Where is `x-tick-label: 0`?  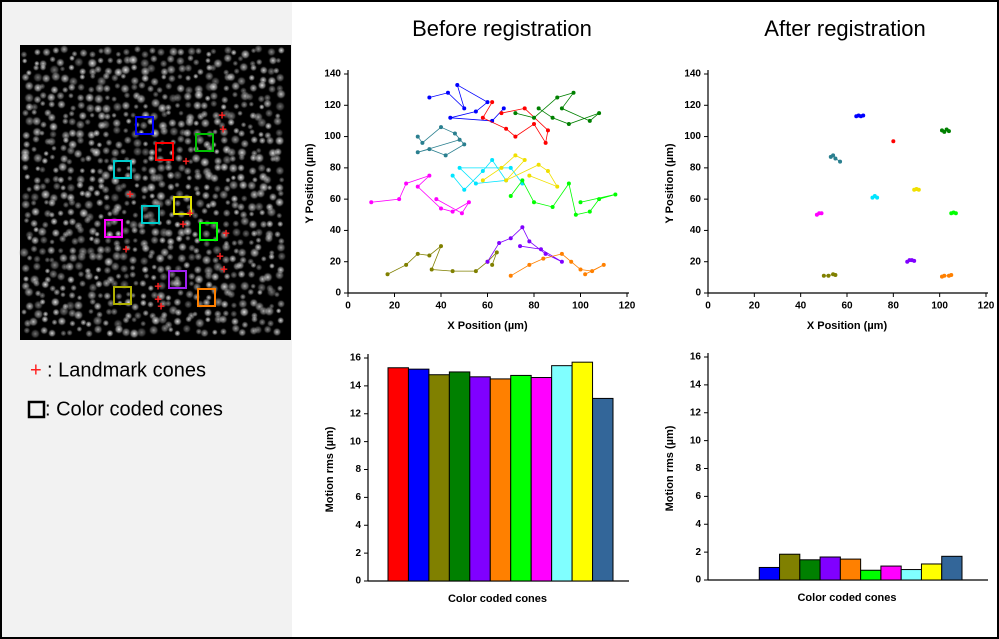
x-tick-label: 0 is located at coordinates (348, 306).